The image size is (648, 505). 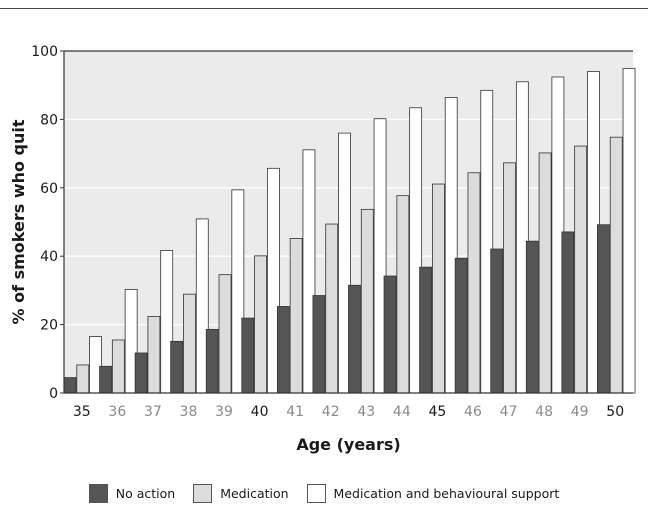 What do you see at coordinates (316, 493) in the screenshot?
I see `legend-swatch-medication-and-behavioural-support` at bounding box center [316, 493].